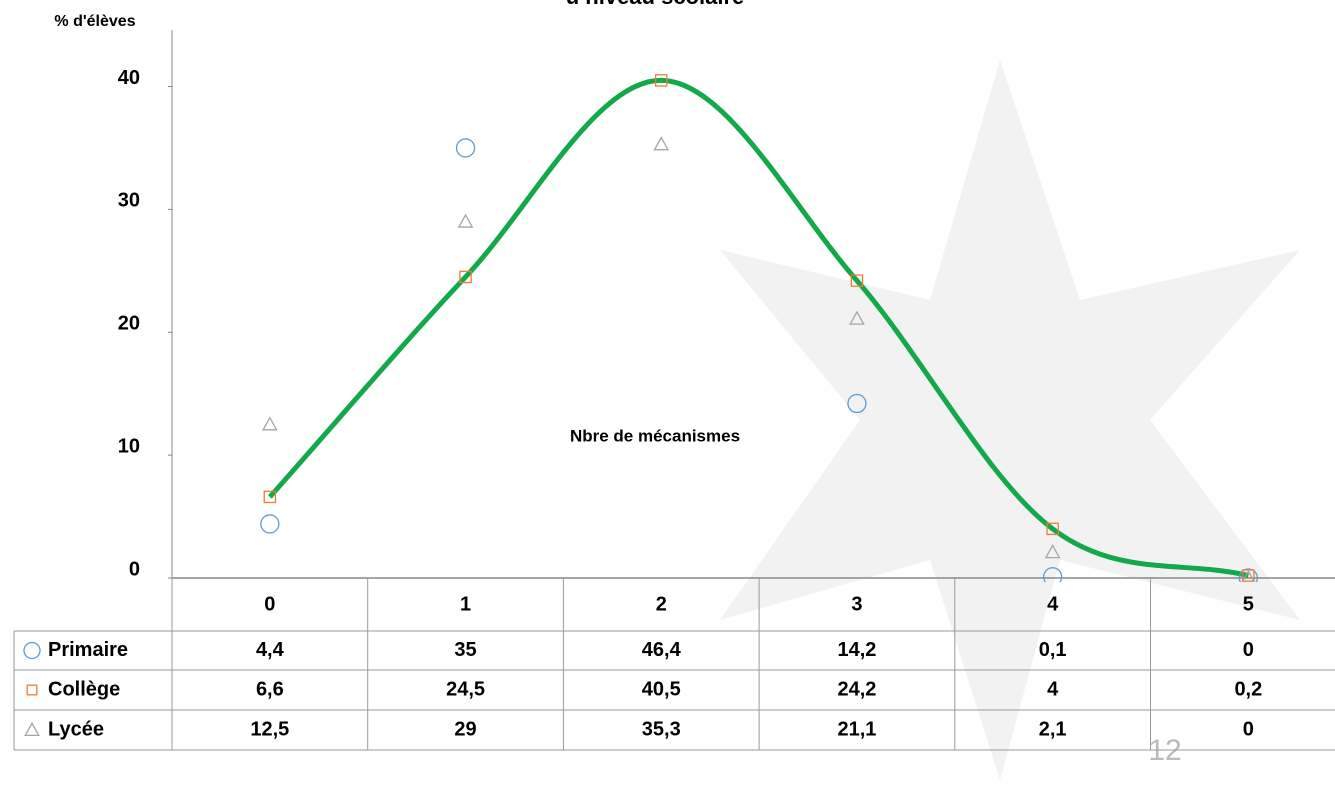 The image size is (1335, 787). What do you see at coordinates (94, 21) in the screenshot?
I see `y-axis-label: % d'élèves` at bounding box center [94, 21].